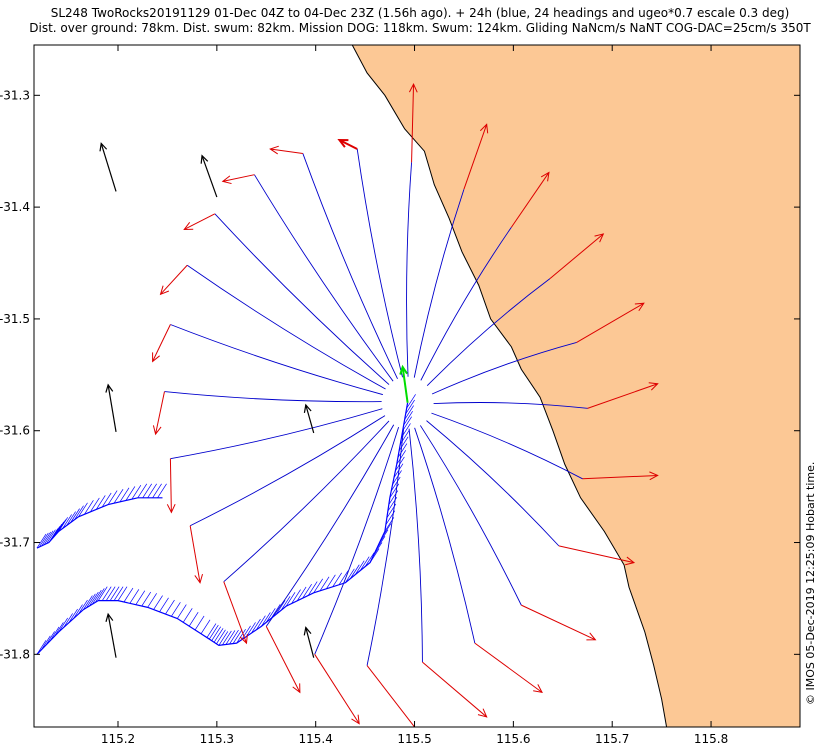 The width and height of the screenshot is (840, 750). Describe the element at coordinates (558, 622) in the screenshot. I see `heading-arrow-8-shaft` at that location.